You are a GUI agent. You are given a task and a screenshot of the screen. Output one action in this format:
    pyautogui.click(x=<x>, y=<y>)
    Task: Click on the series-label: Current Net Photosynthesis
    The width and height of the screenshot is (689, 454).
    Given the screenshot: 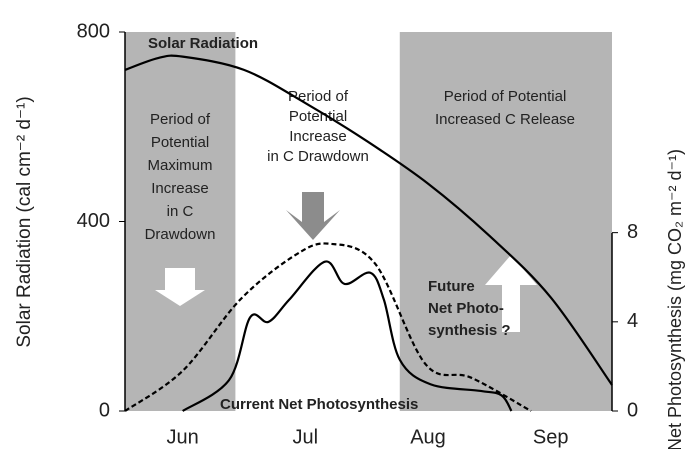 What is the action you would take?
    pyautogui.click(x=319, y=404)
    